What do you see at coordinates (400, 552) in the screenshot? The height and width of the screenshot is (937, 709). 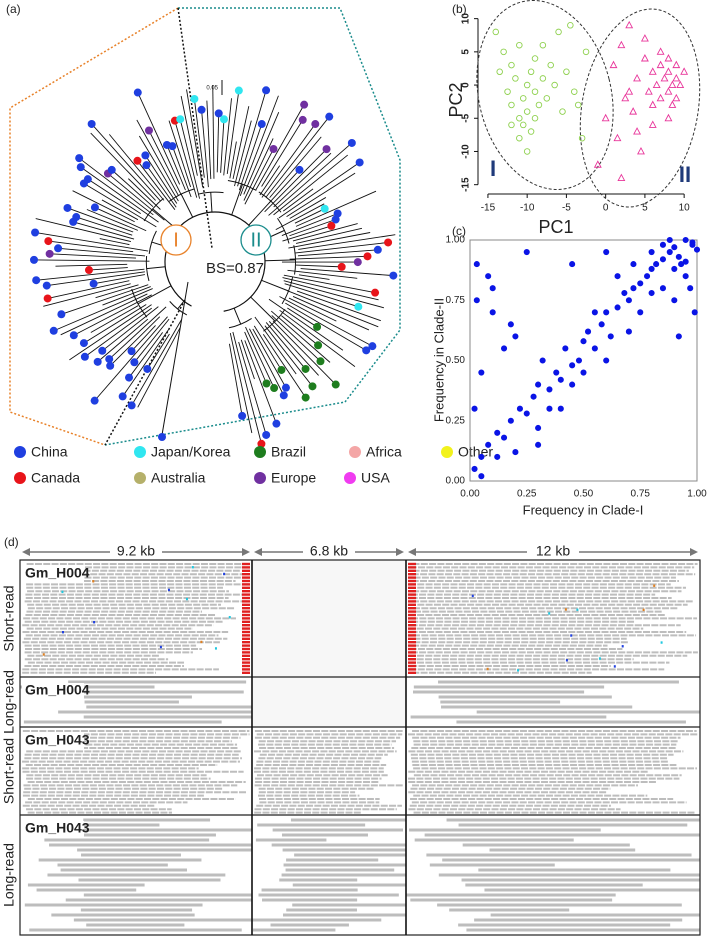 I see `arrow-head` at bounding box center [400, 552].